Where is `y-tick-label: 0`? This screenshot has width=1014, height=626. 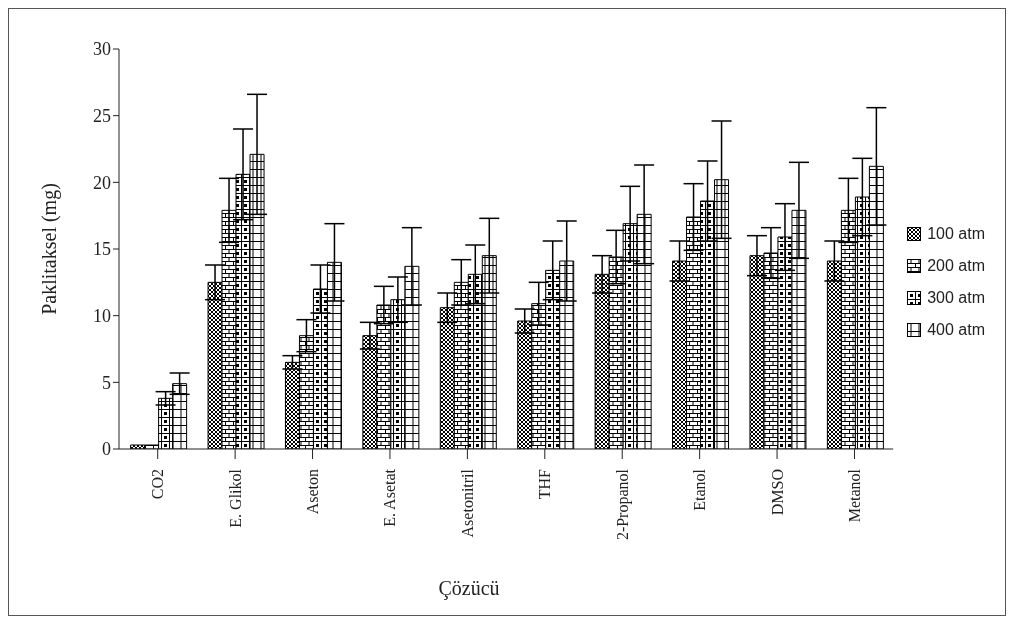 y-tick-label: 0 is located at coordinates (106, 449).